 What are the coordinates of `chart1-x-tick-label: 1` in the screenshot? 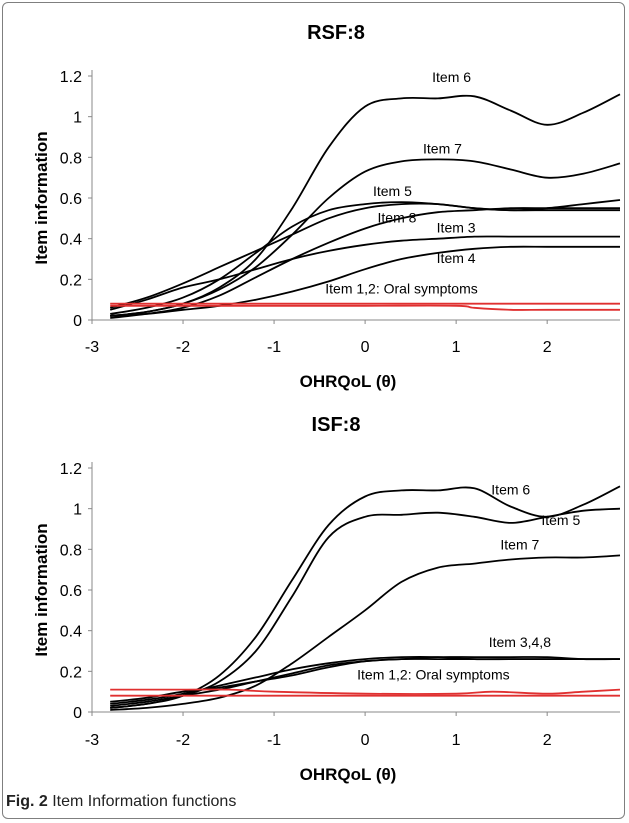 It's located at (456, 347).